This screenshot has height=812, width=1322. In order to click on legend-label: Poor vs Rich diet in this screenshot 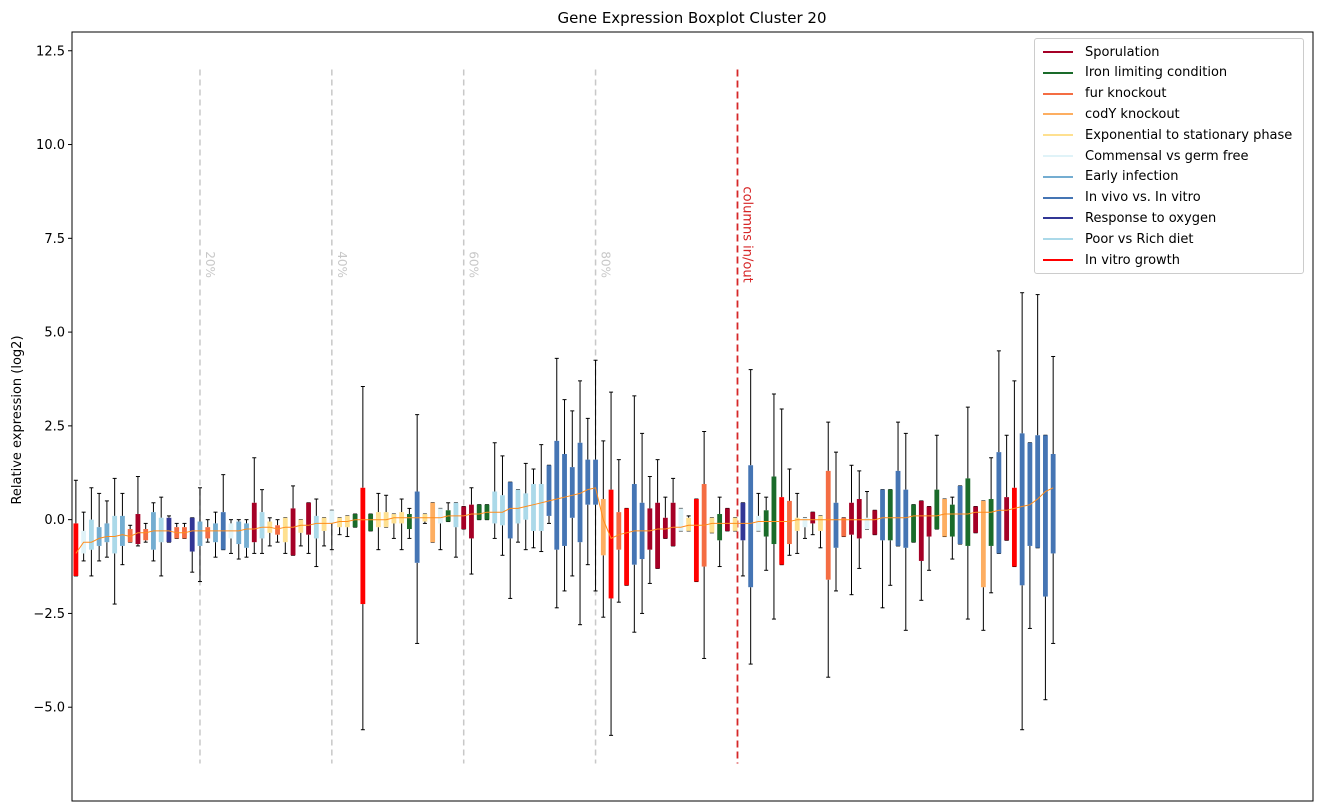, I will do `click(1139, 239)`.